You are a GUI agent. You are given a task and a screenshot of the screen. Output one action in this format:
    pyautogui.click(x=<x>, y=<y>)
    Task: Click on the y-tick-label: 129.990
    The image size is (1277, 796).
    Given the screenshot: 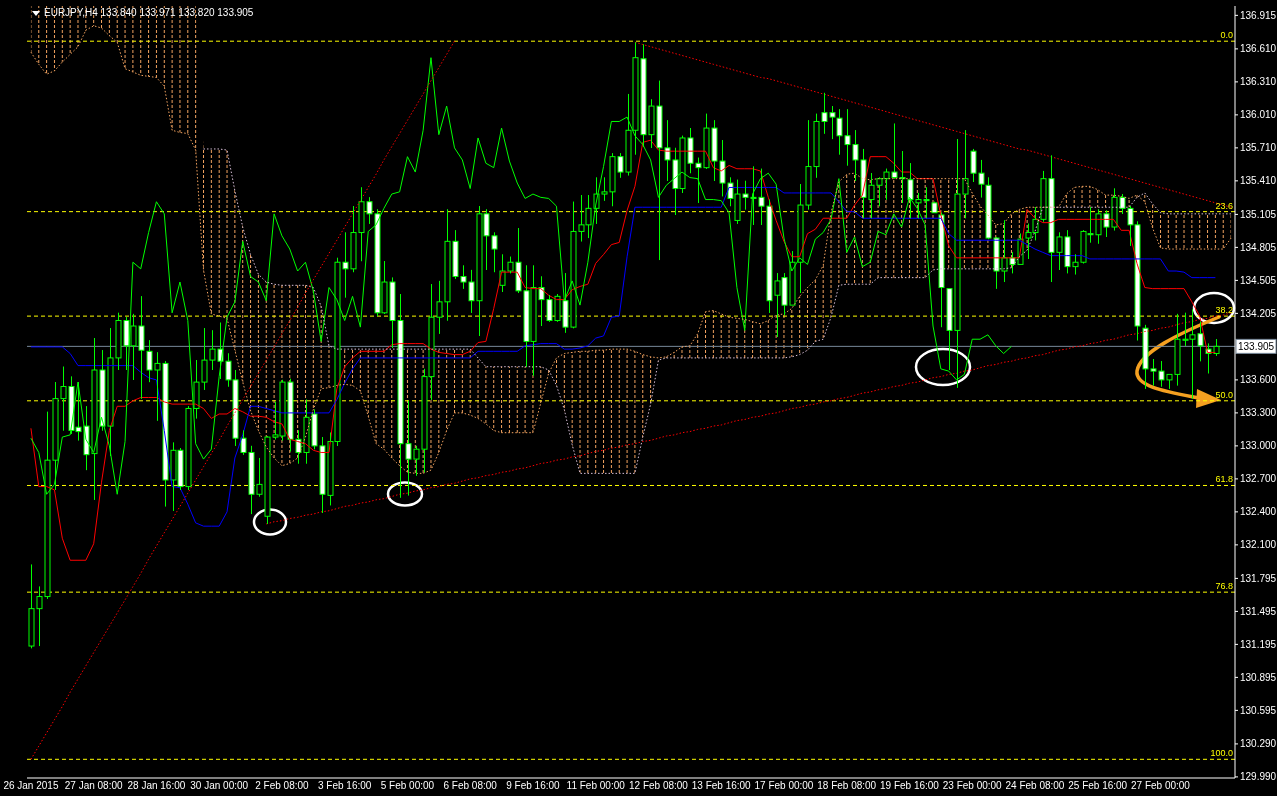 What is the action you would take?
    pyautogui.click(x=1258, y=777)
    